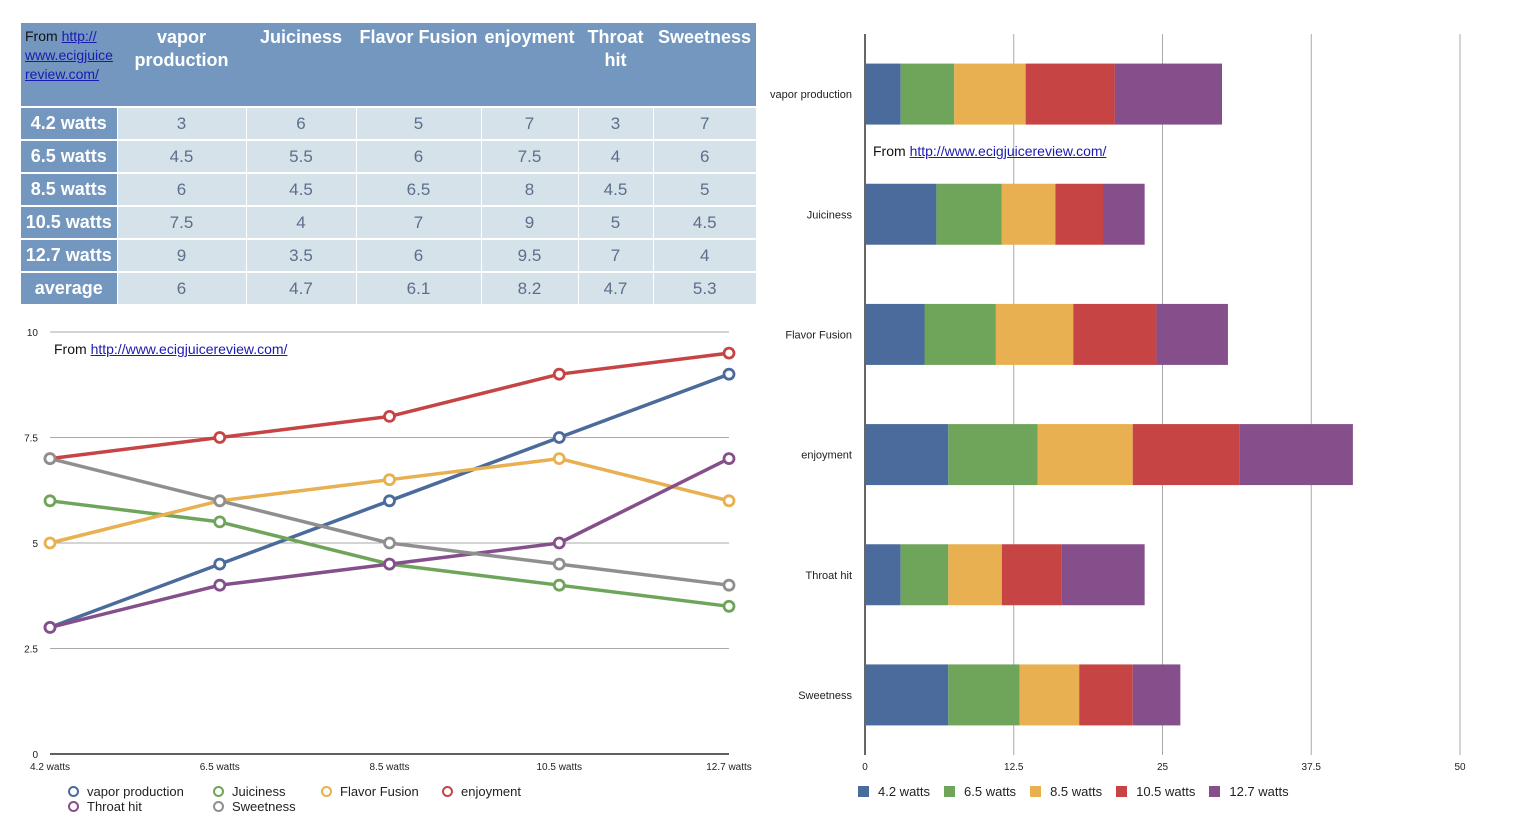 The height and width of the screenshot is (830, 1520). What do you see at coordinates (388, 123) in the screenshot?
I see `table-row: 4.2 watts 3 6 5 7 3 7` at bounding box center [388, 123].